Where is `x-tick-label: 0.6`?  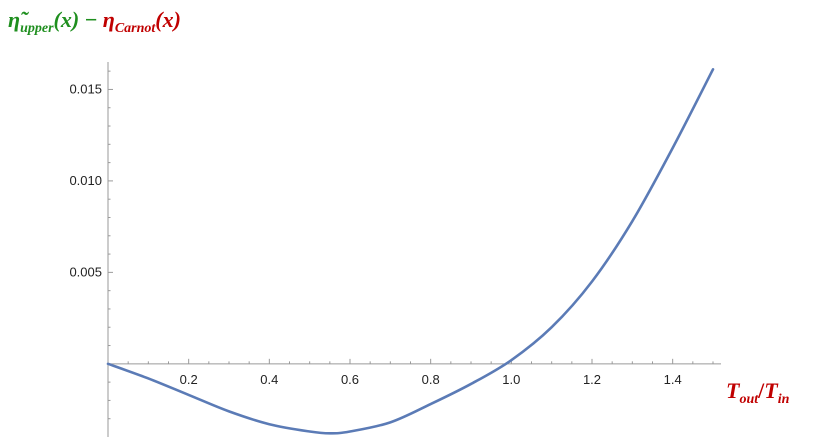 x-tick-label: 0.6 is located at coordinates (350, 379).